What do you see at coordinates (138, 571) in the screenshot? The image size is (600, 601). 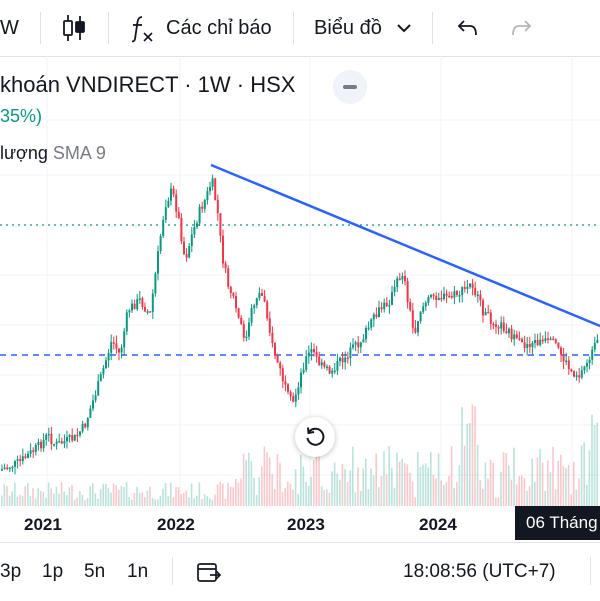 I see `range-button: 1n` at bounding box center [138, 571].